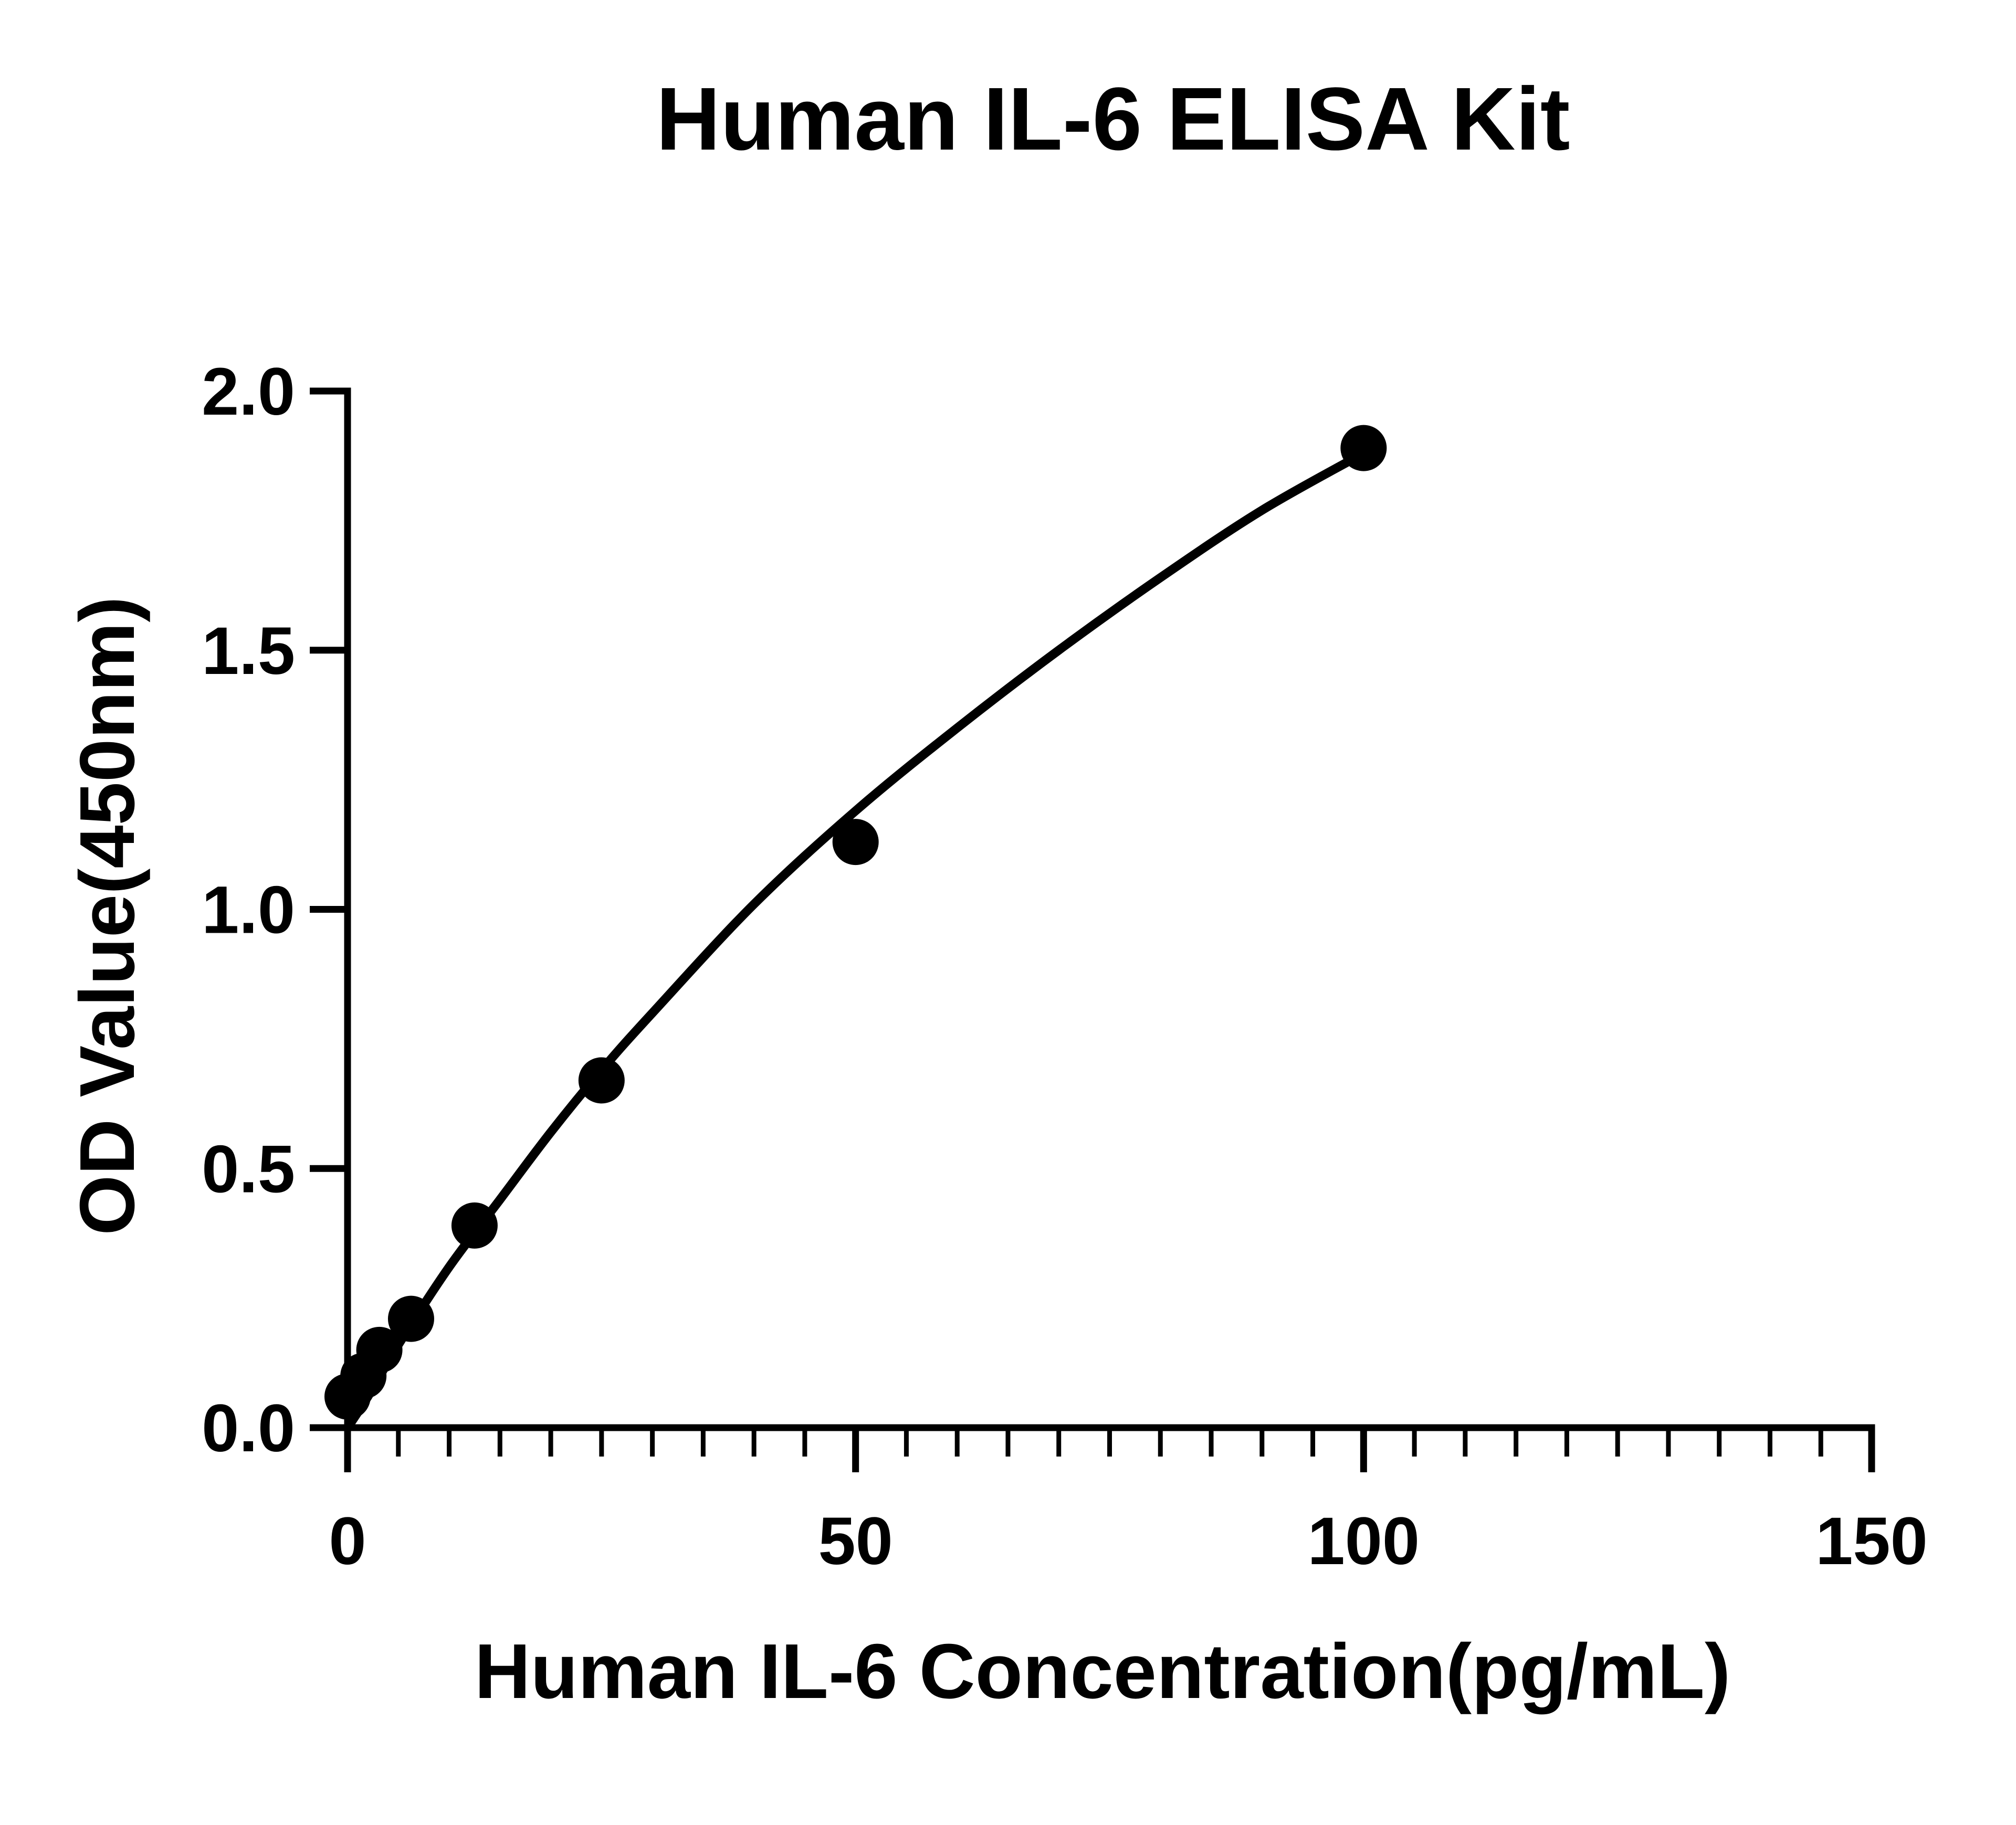  What do you see at coordinates (107, 915) in the screenshot?
I see `y-axis-label: OD Value(450nm)` at bounding box center [107, 915].